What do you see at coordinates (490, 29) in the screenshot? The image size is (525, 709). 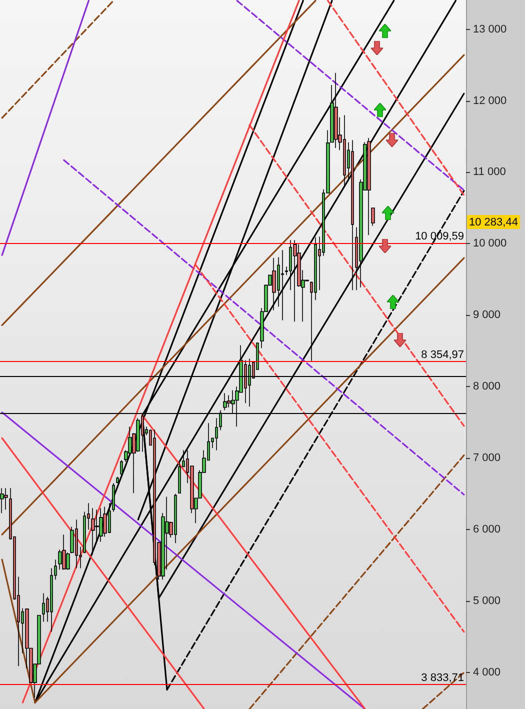 I see `y-tick-label: 13 000` at bounding box center [490, 29].